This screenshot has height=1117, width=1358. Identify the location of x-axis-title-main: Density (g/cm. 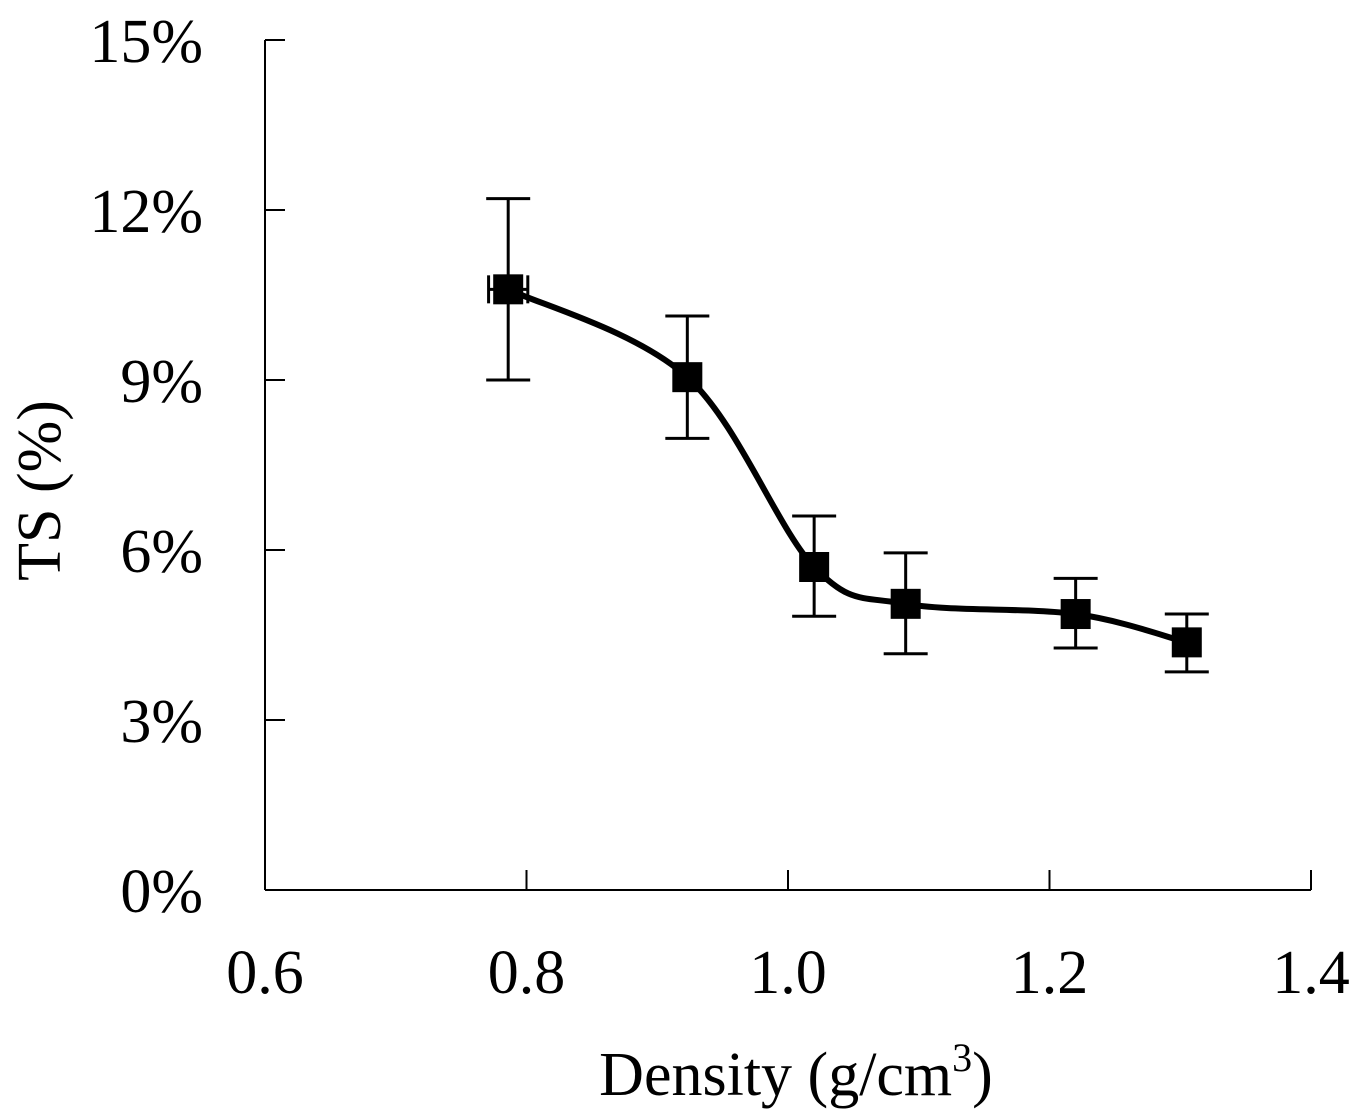
(775, 1075).